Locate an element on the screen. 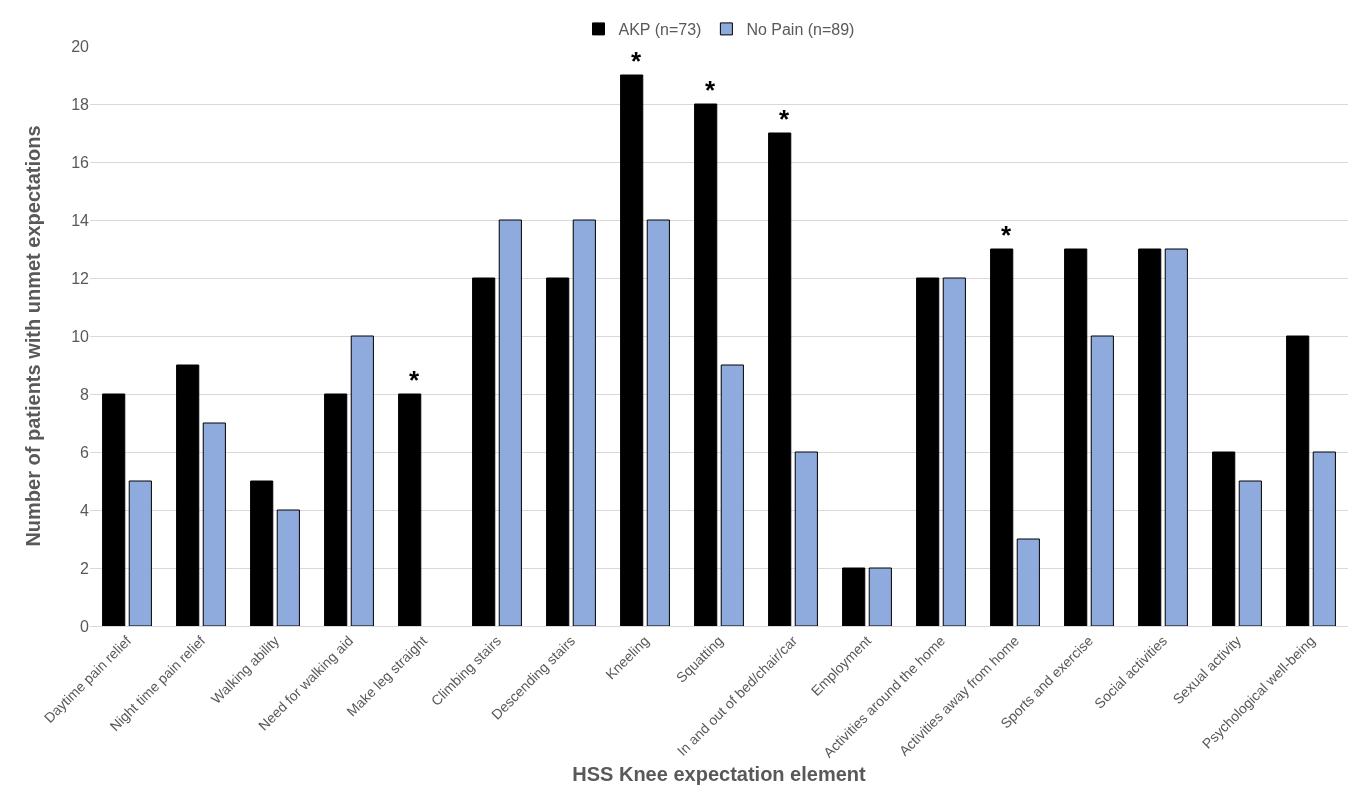 The width and height of the screenshot is (1368, 793). y-tick-label: 14 is located at coordinates (80, 220).